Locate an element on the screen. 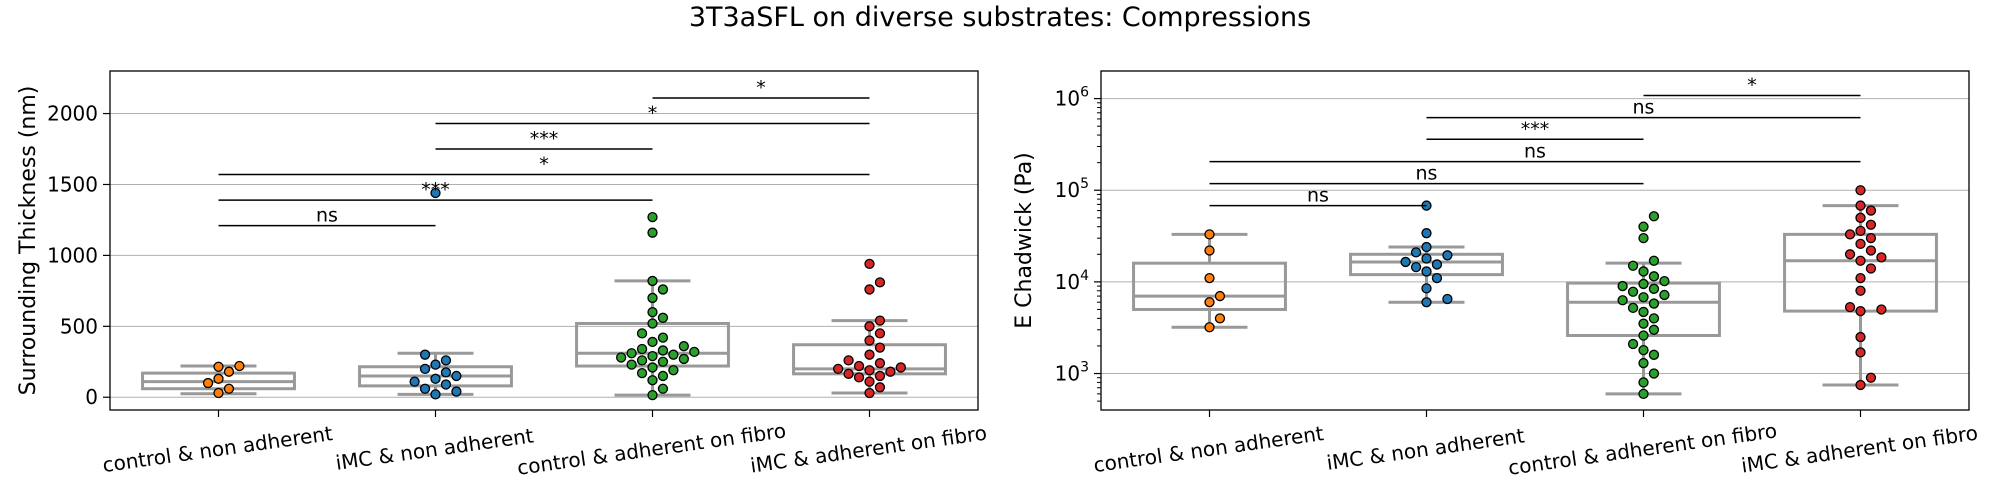 The image size is (2000, 500). significance-label: *** is located at coordinates (544, 139).